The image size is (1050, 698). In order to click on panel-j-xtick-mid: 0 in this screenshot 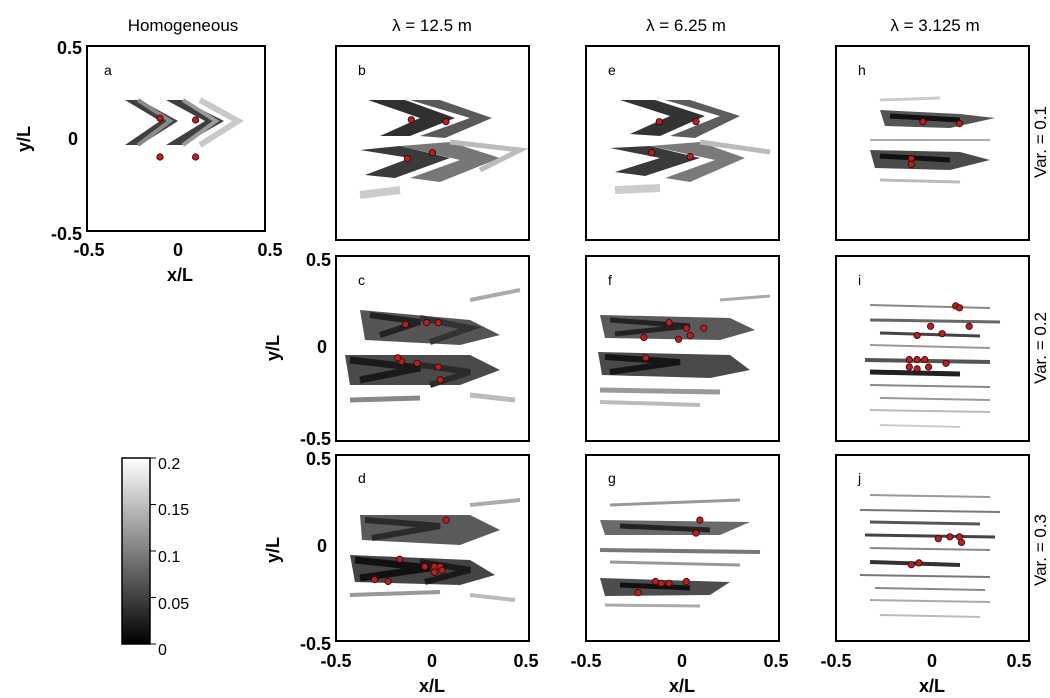, I will do `click(932, 661)`.